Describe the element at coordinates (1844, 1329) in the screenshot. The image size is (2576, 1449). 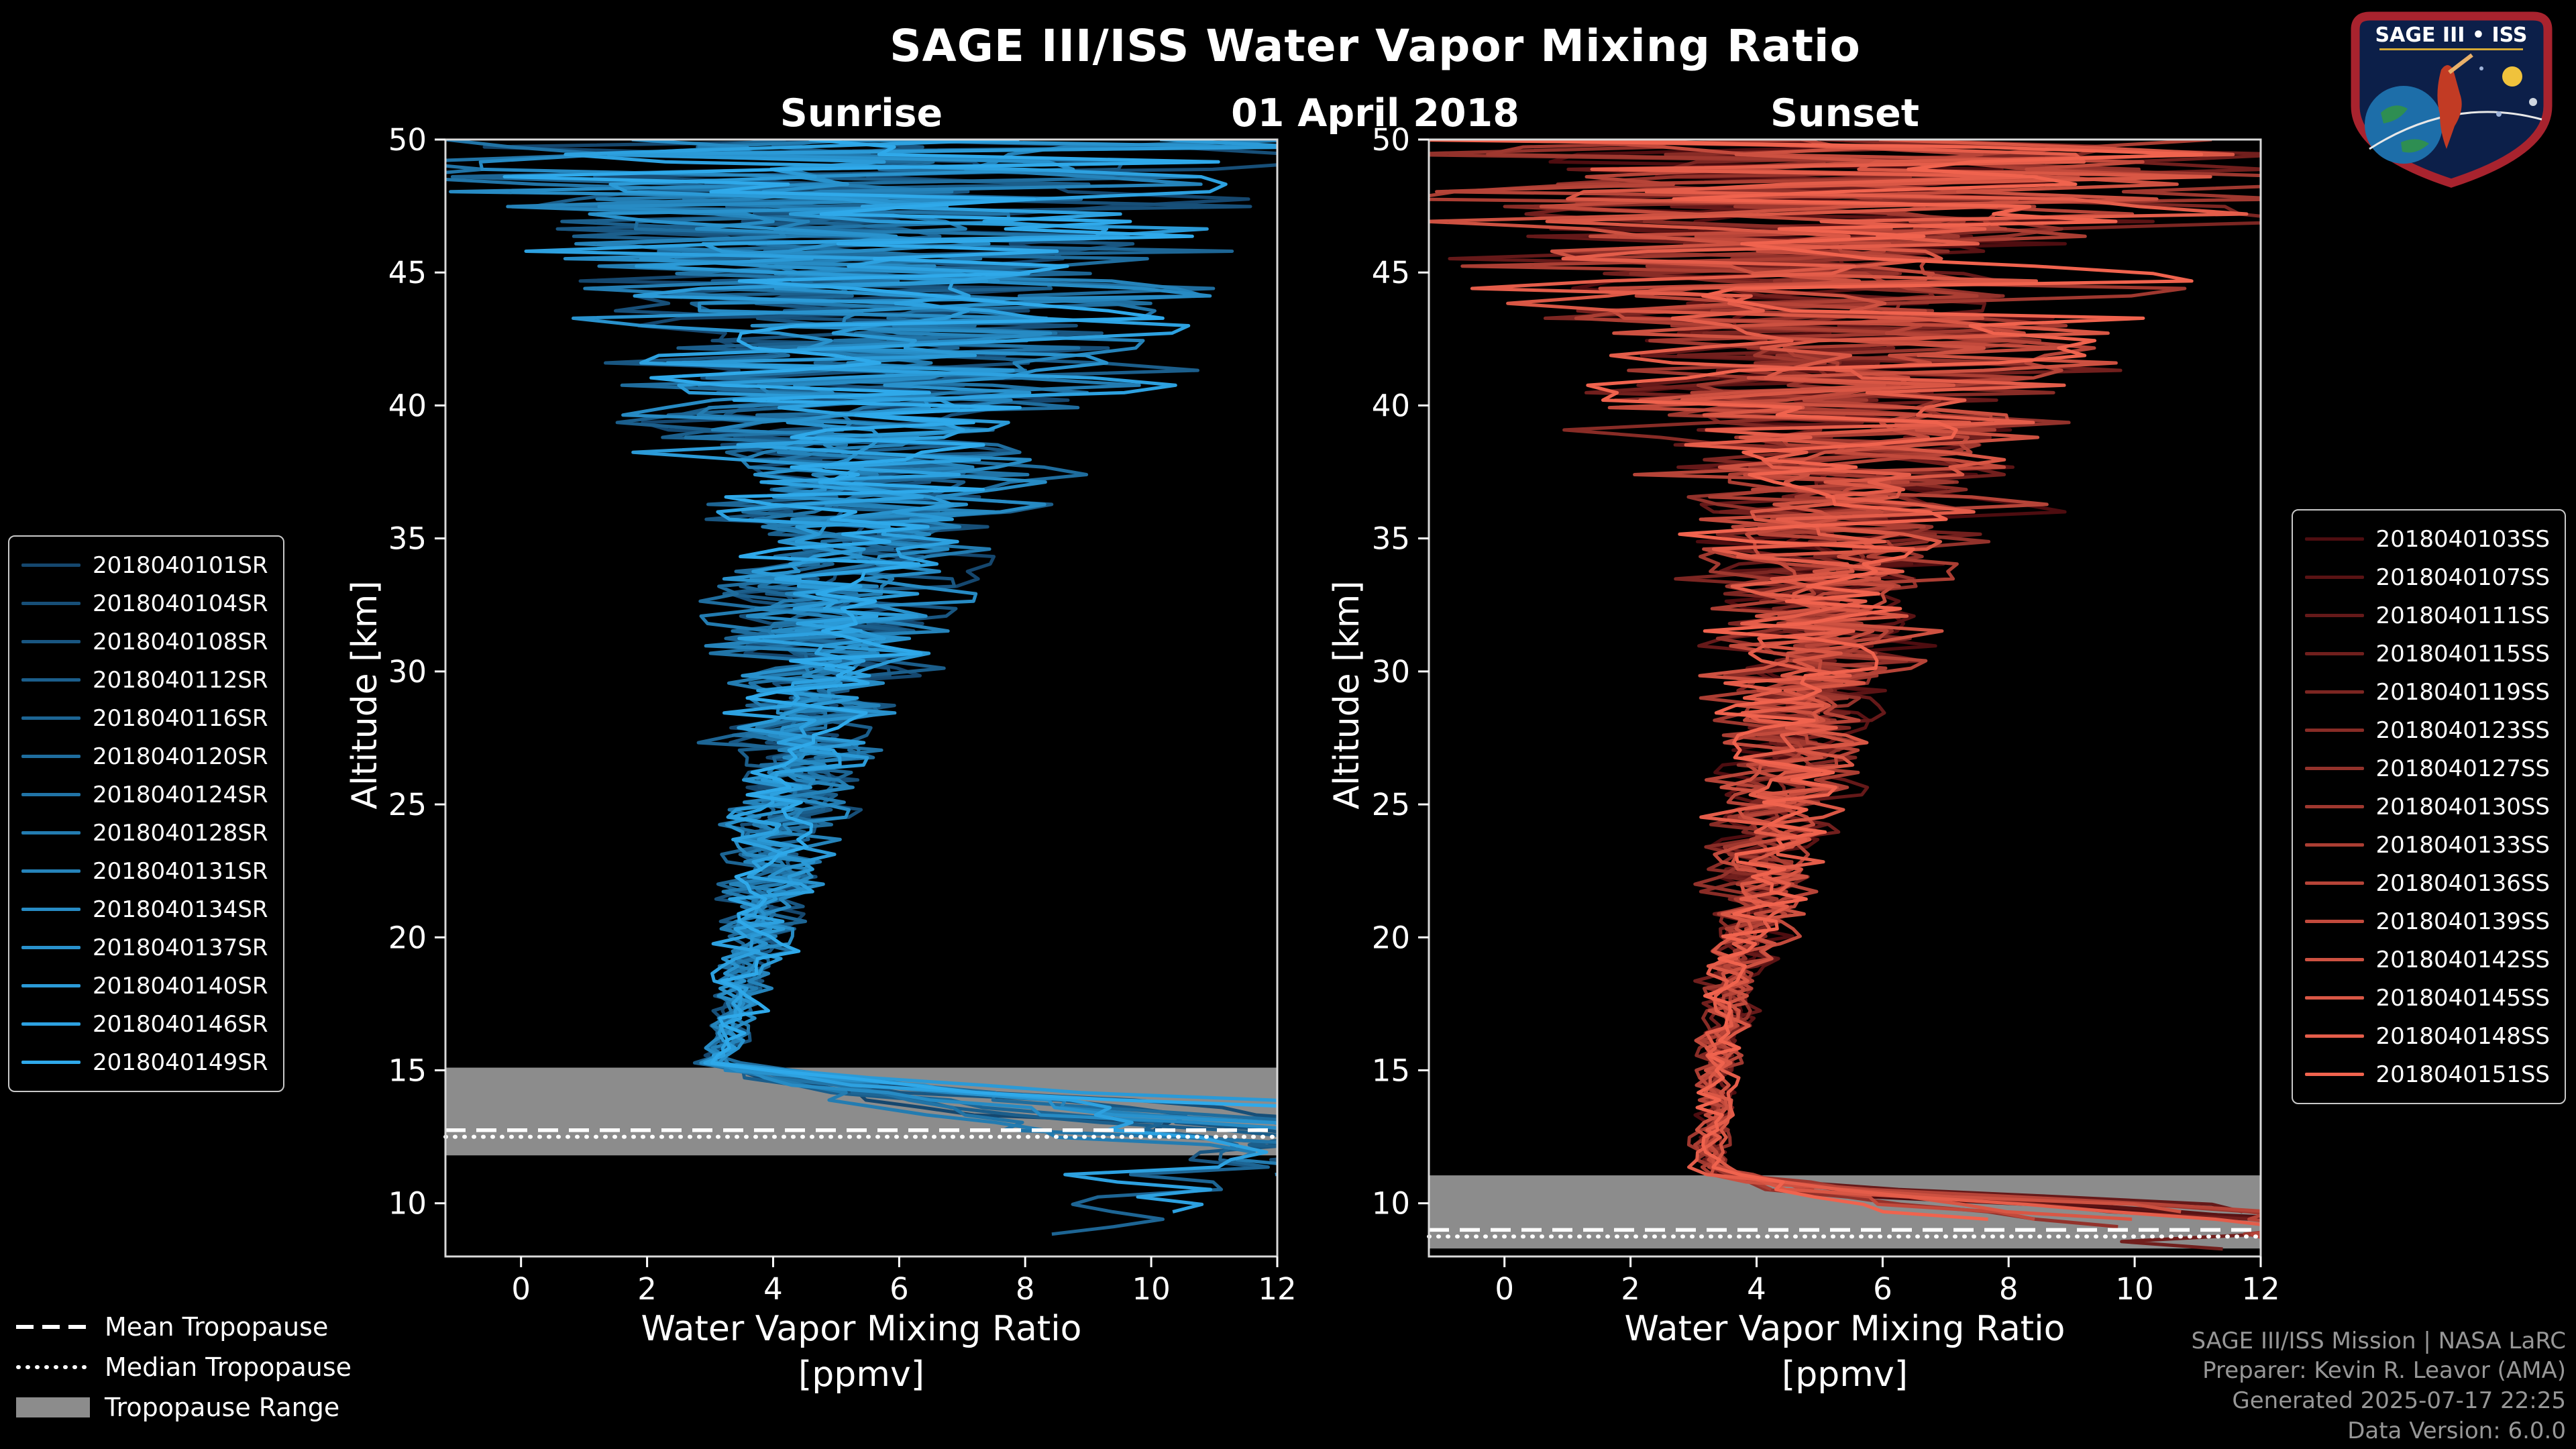
I see `sunset-x-axis-label-line1: Water Vapor Mixing Ratio` at that location.